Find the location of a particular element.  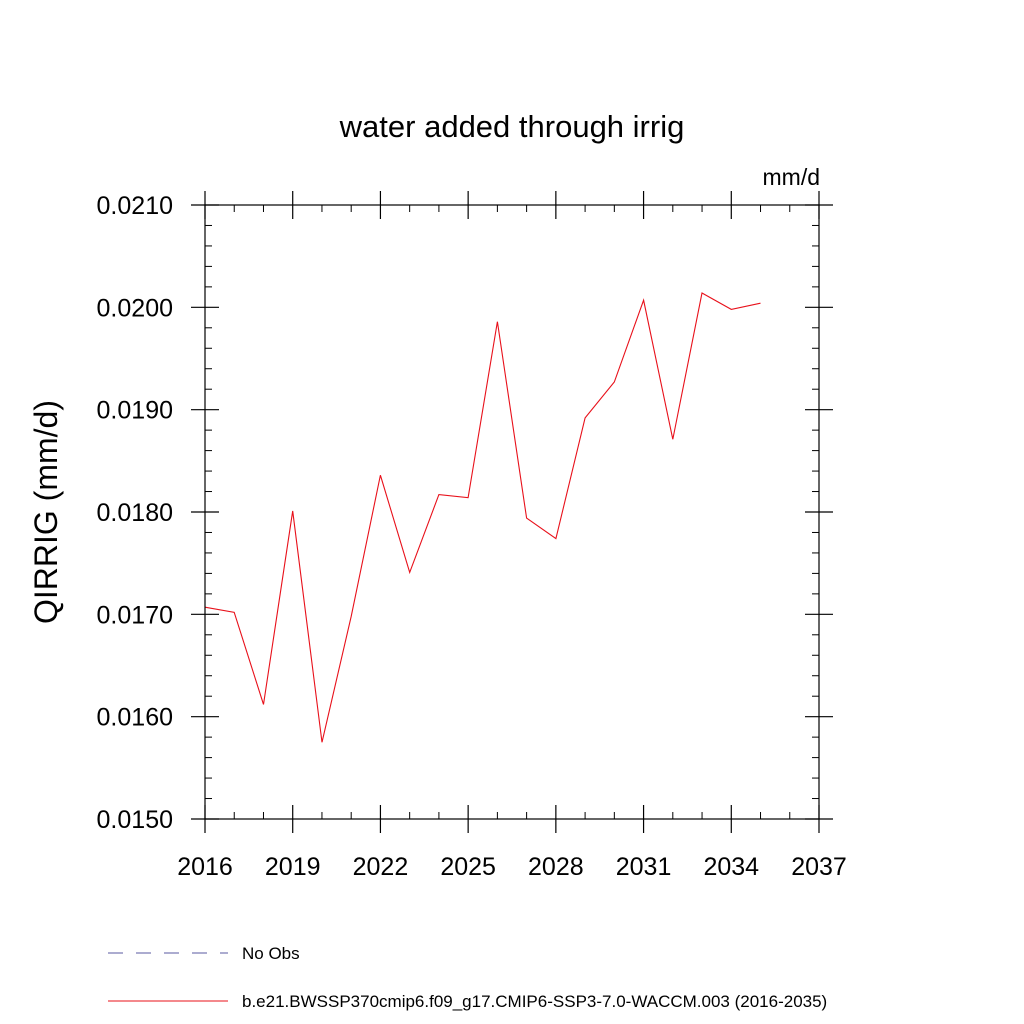

y-tick-label: 0.0160 is located at coordinates (135, 718).